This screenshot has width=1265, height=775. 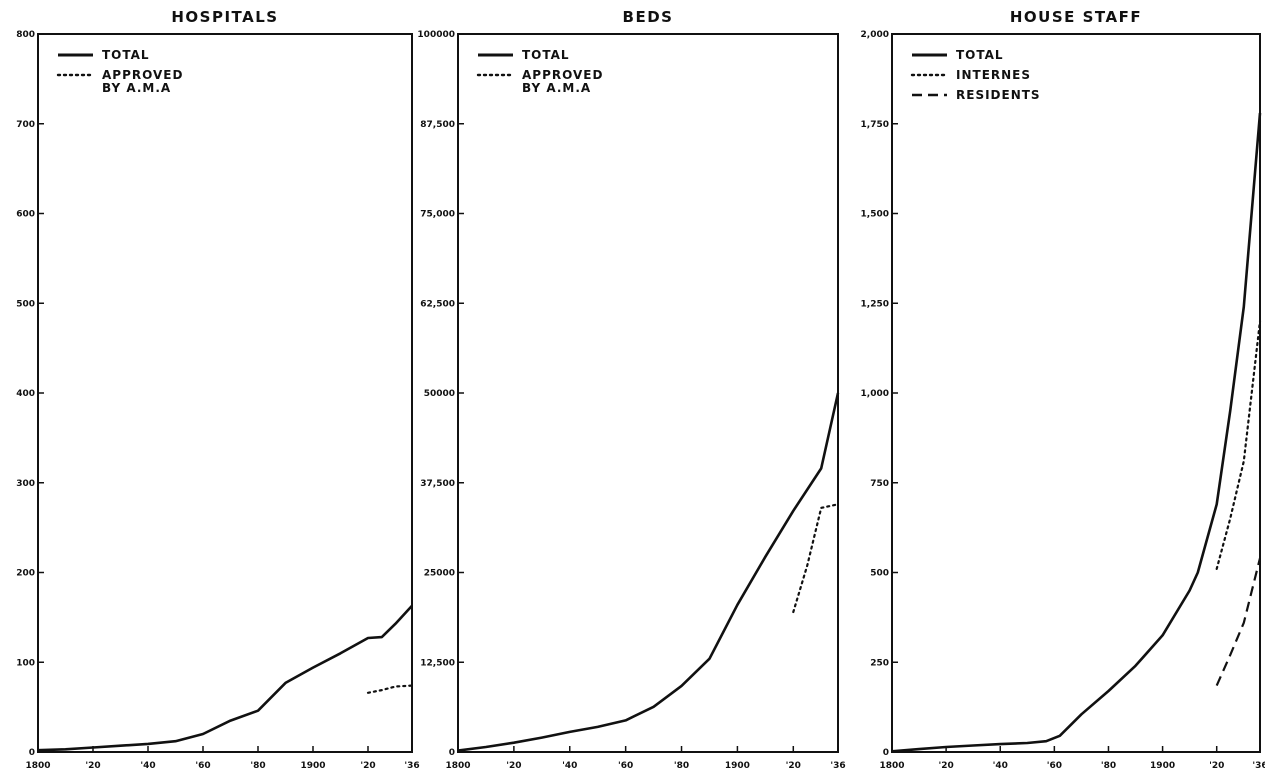 What do you see at coordinates (879, 484) in the screenshot?
I see `y-tick-label: 750` at bounding box center [879, 484].